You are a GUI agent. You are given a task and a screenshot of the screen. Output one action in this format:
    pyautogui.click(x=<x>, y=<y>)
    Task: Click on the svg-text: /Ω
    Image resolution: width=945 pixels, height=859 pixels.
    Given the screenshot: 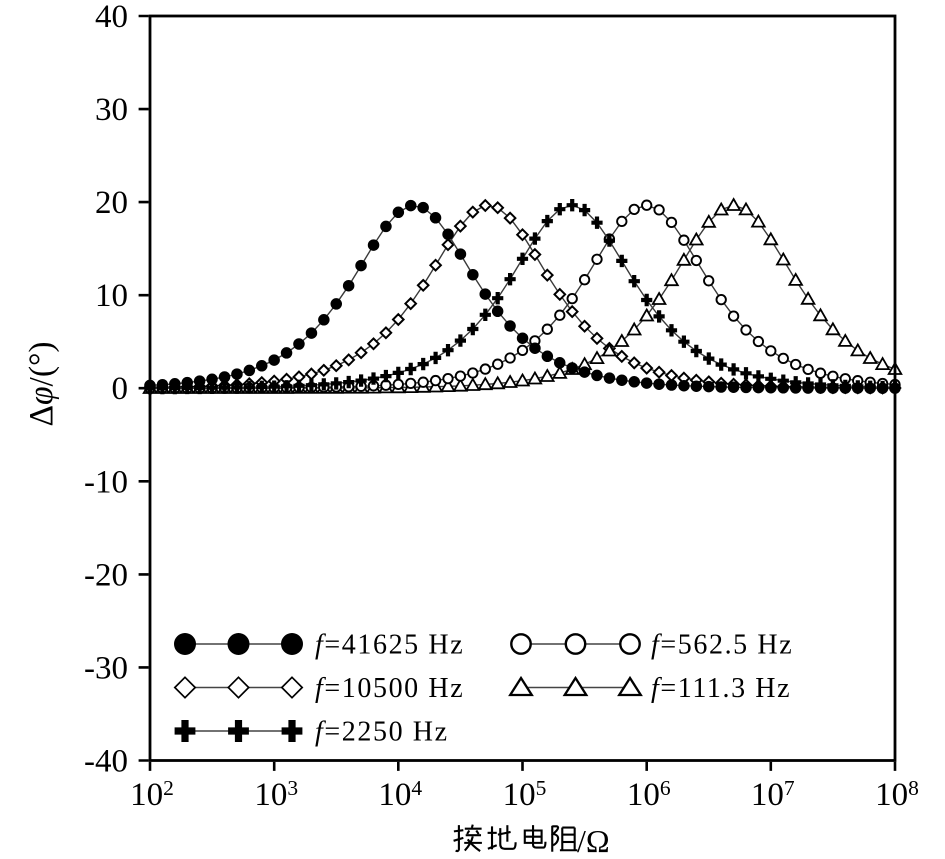 What is the action you would take?
    pyautogui.click(x=593, y=841)
    